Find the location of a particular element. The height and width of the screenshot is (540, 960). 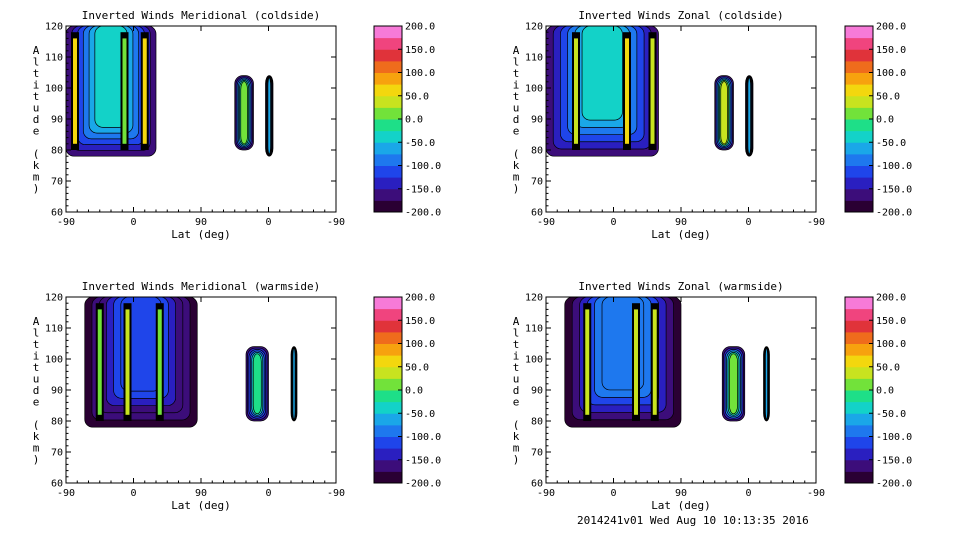

footer-timestamp: 2014241v01 Wed Aug 10 10:13:35 2016 is located at coordinates (693, 520).